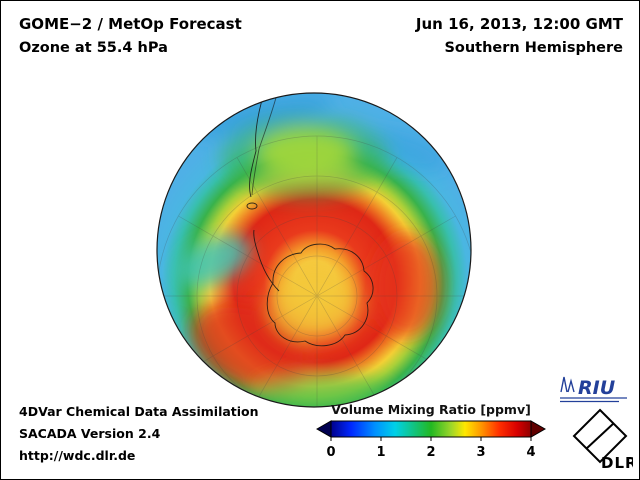  I want to click on tick-label-4: 4, so click(530, 452).